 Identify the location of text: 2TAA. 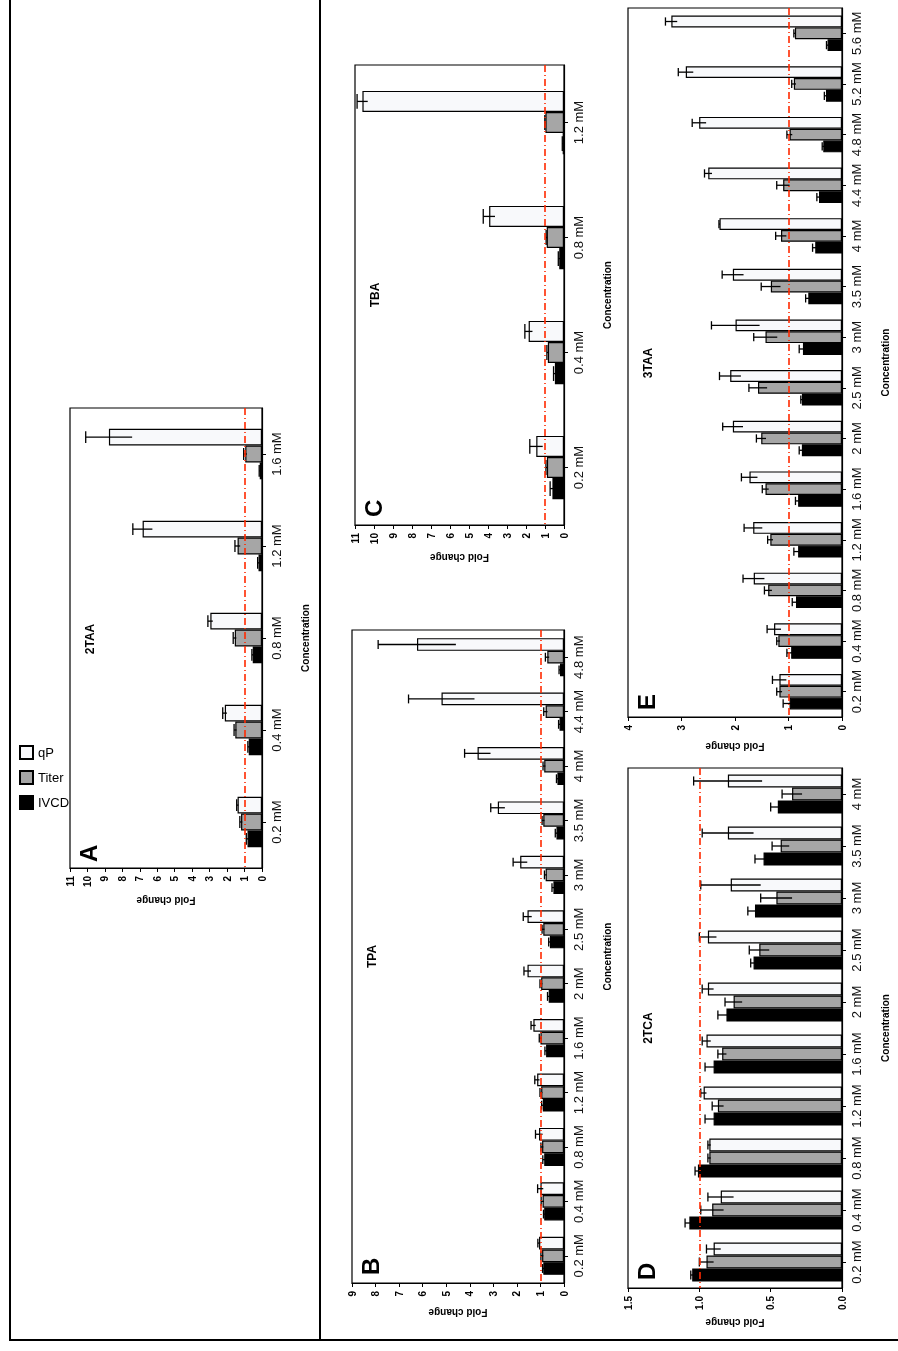
(90, 639).